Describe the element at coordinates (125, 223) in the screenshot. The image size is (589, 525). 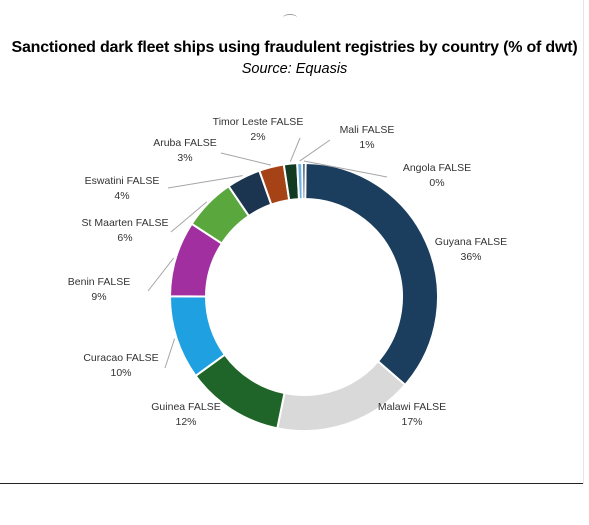
I see `slice-label-name: St Maarten FALSE` at that location.